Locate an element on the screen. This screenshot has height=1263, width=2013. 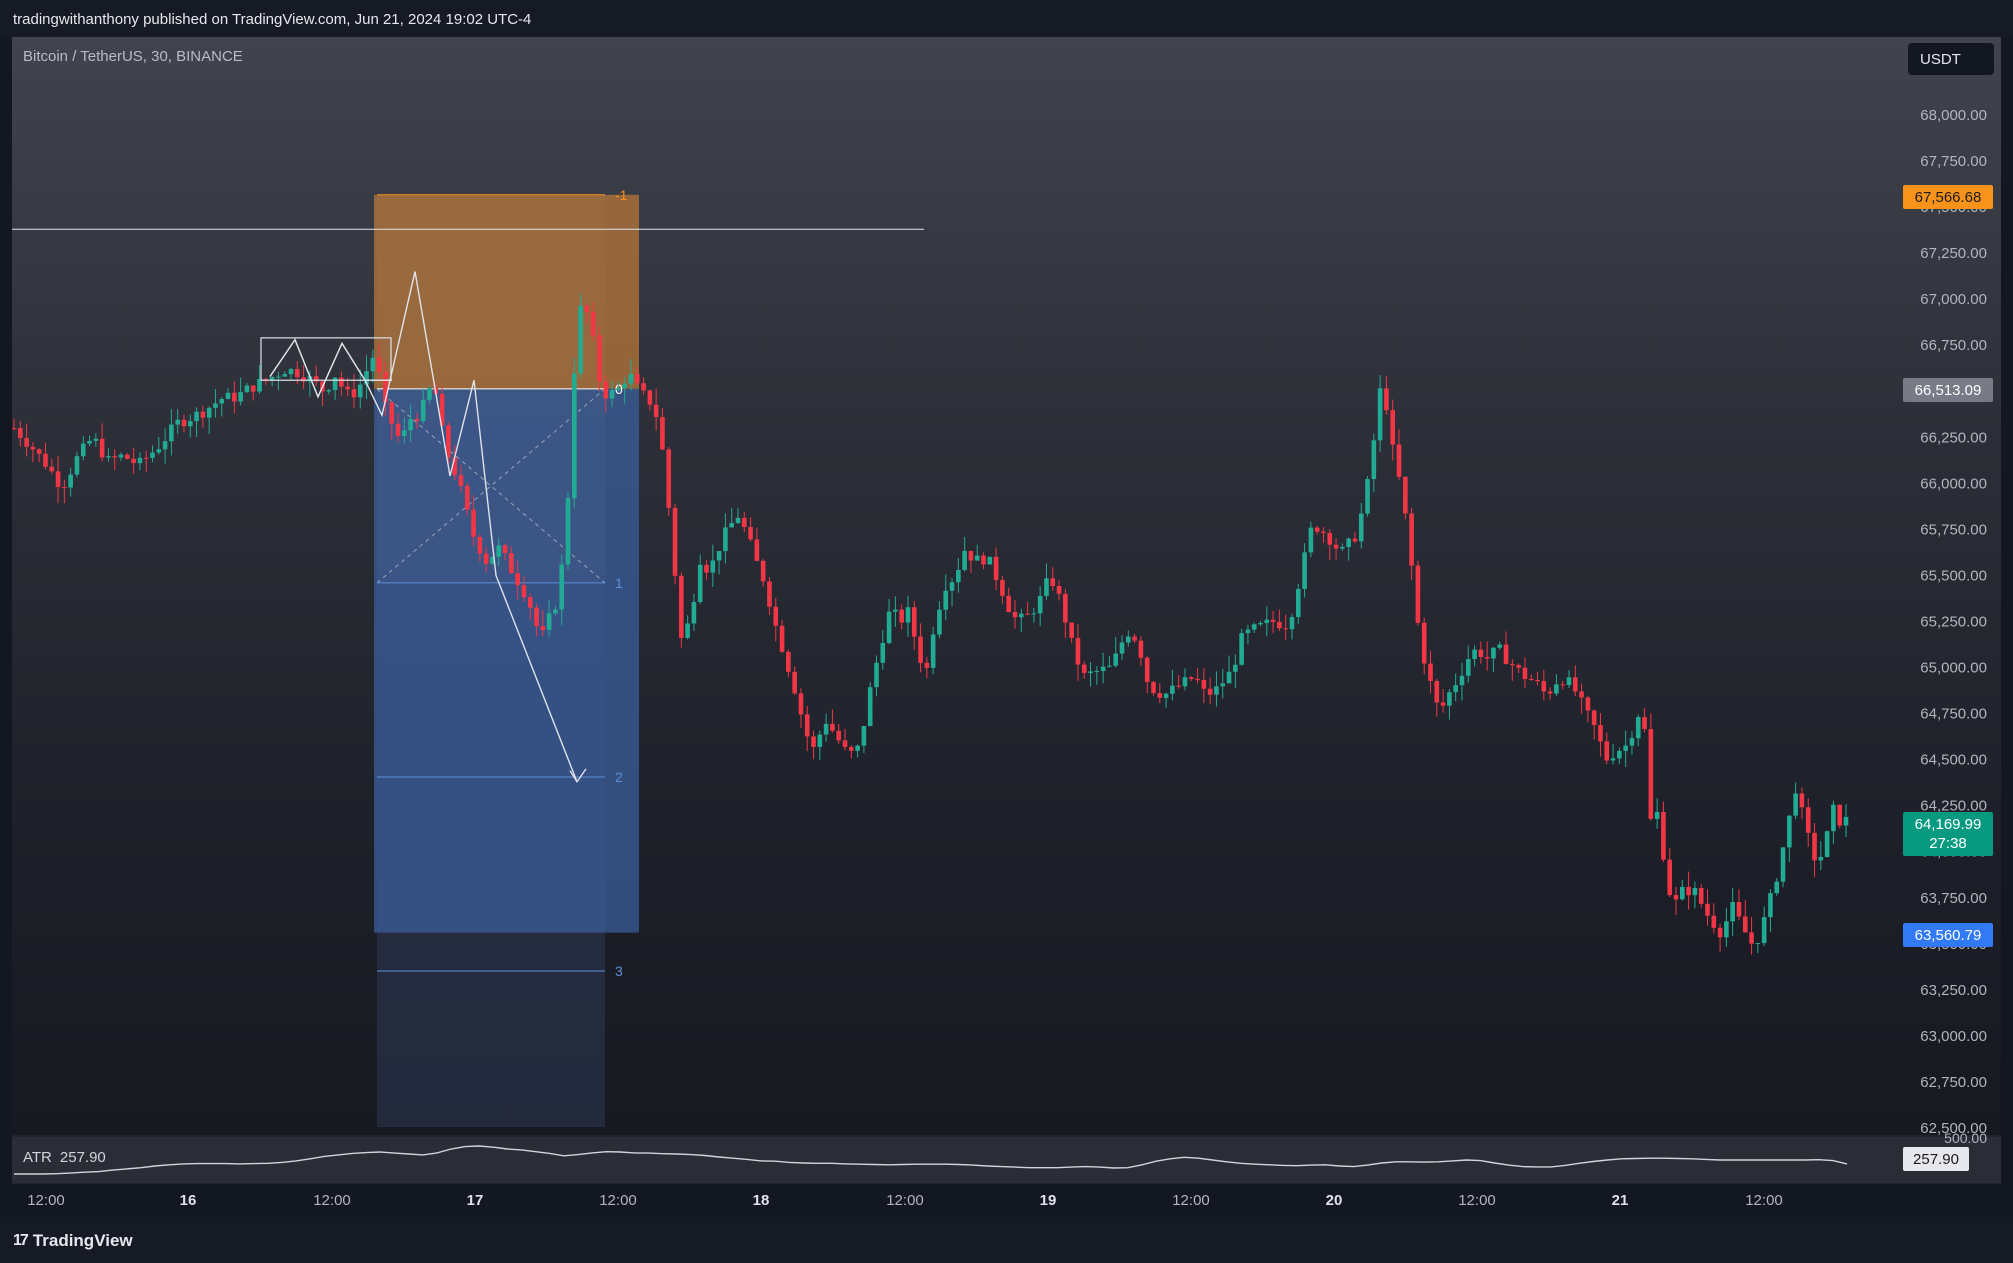
x-tick-label: 20 is located at coordinates (1334, 1200).